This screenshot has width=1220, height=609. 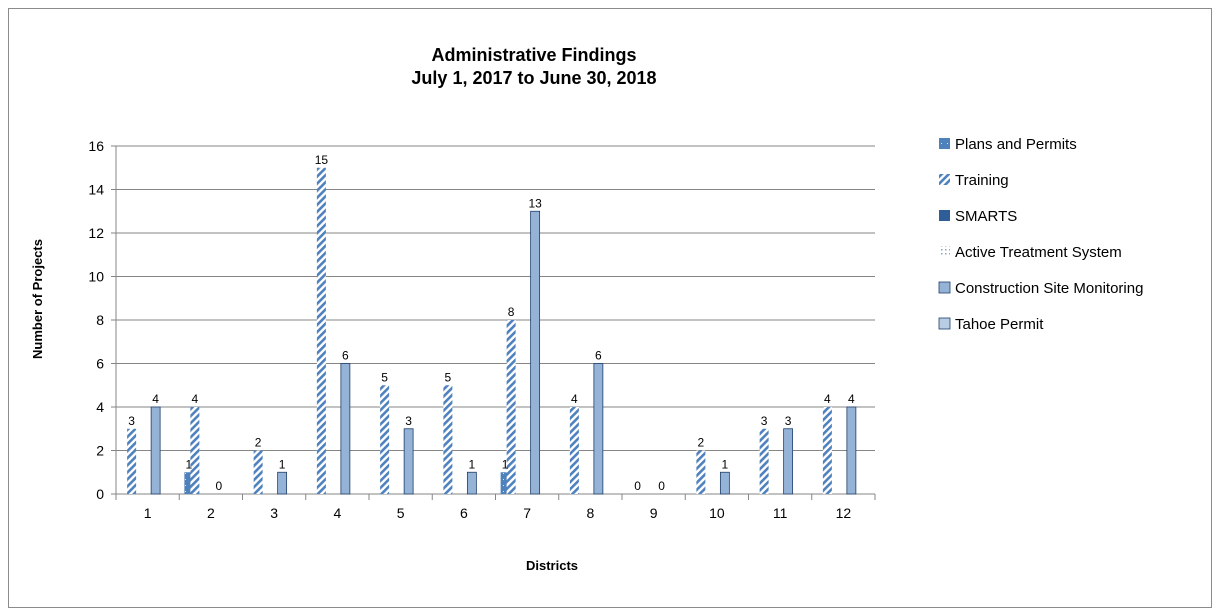 What do you see at coordinates (96, 190) in the screenshot?
I see `y-tick-label: 14` at bounding box center [96, 190].